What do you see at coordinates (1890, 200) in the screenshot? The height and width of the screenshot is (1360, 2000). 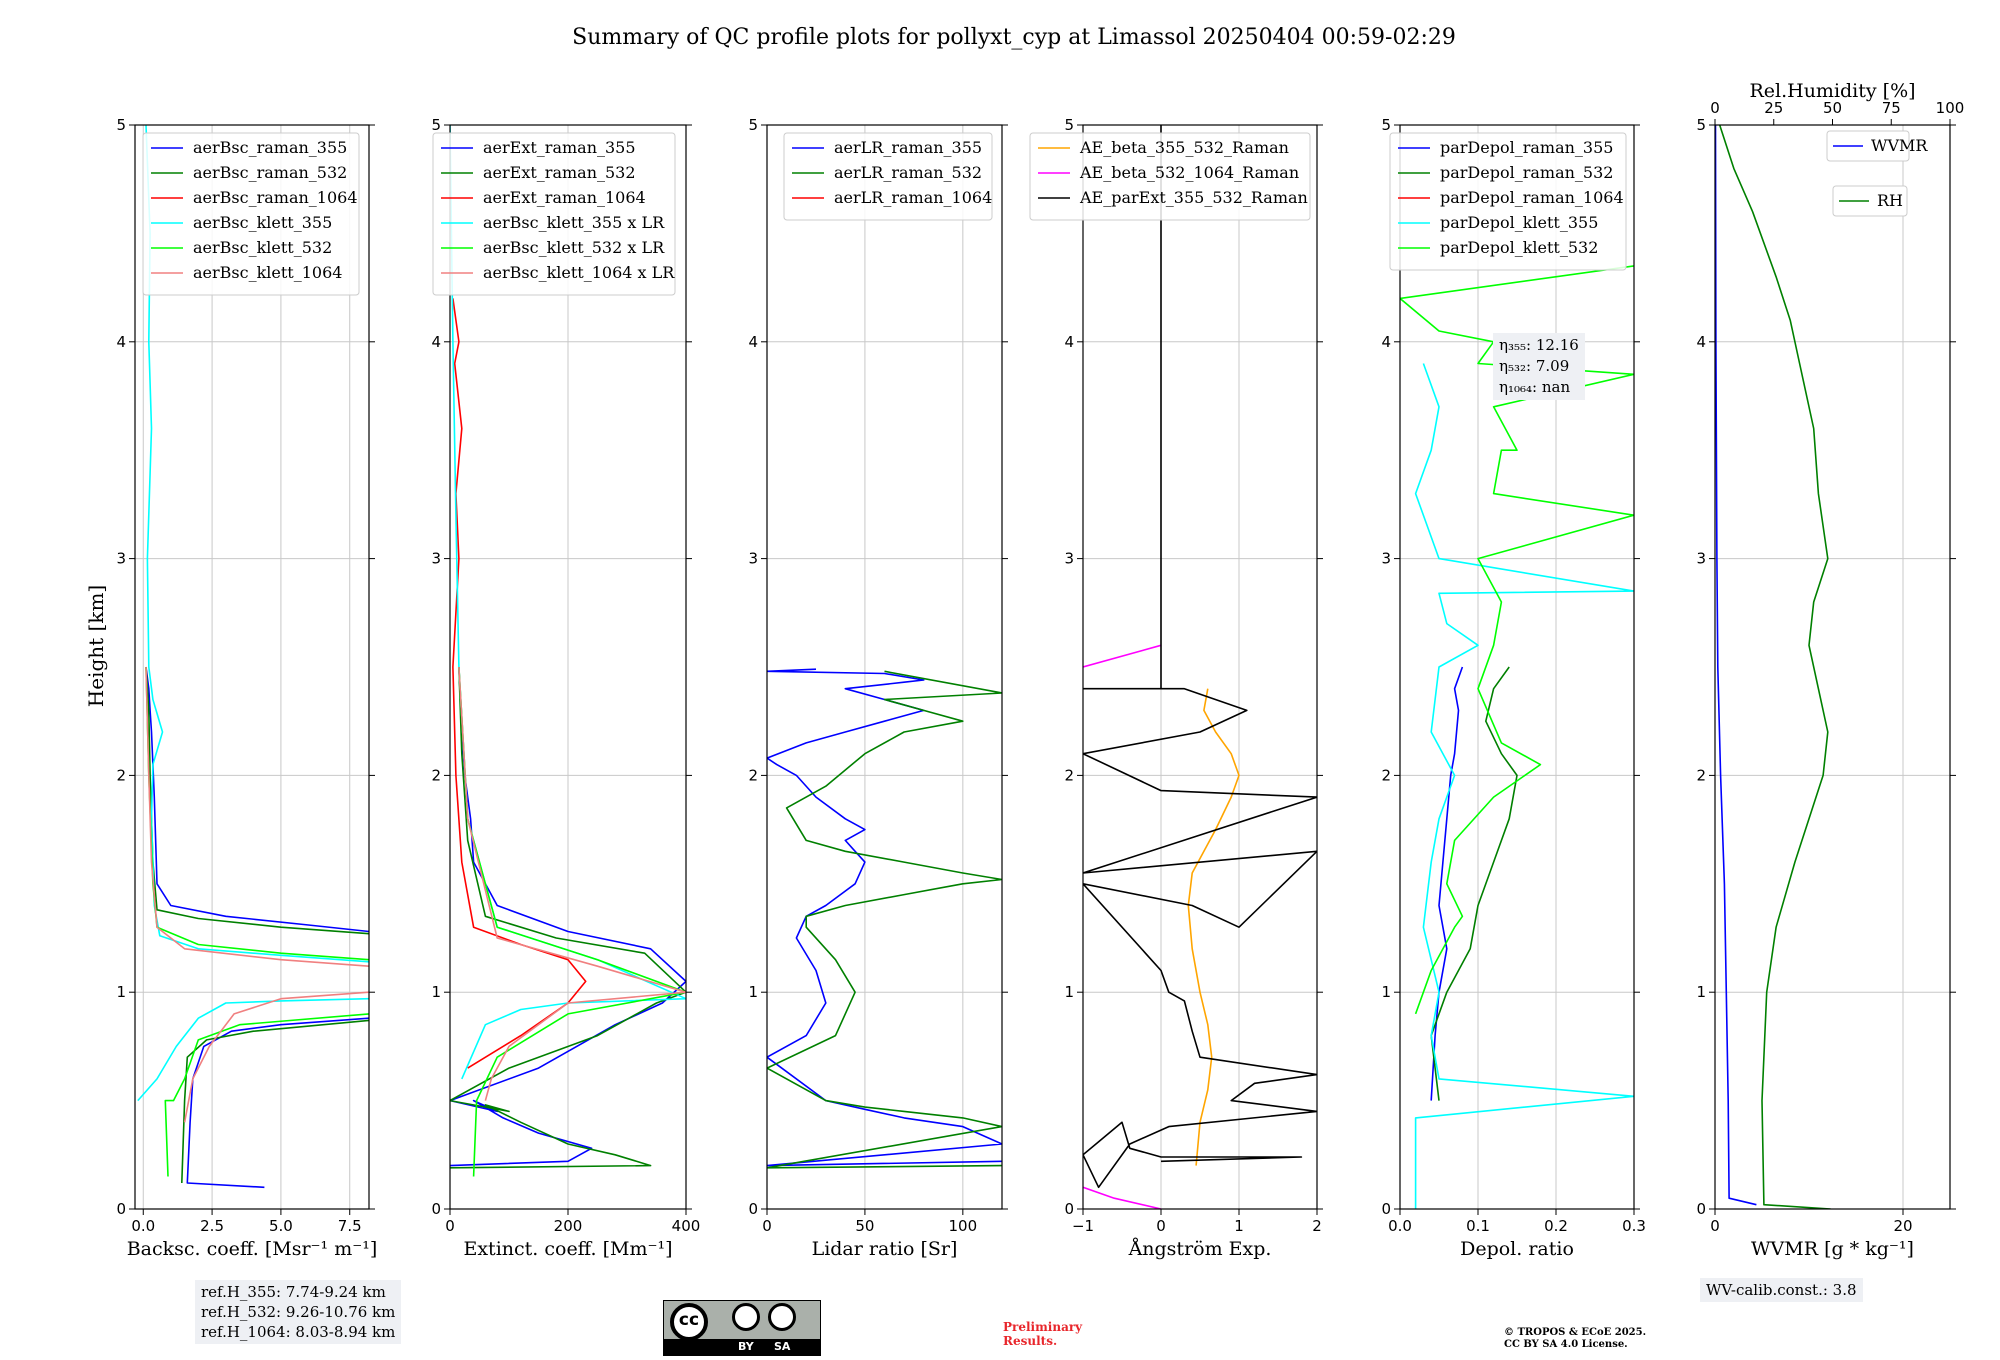 I see `legend-label: RH` at bounding box center [1890, 200].